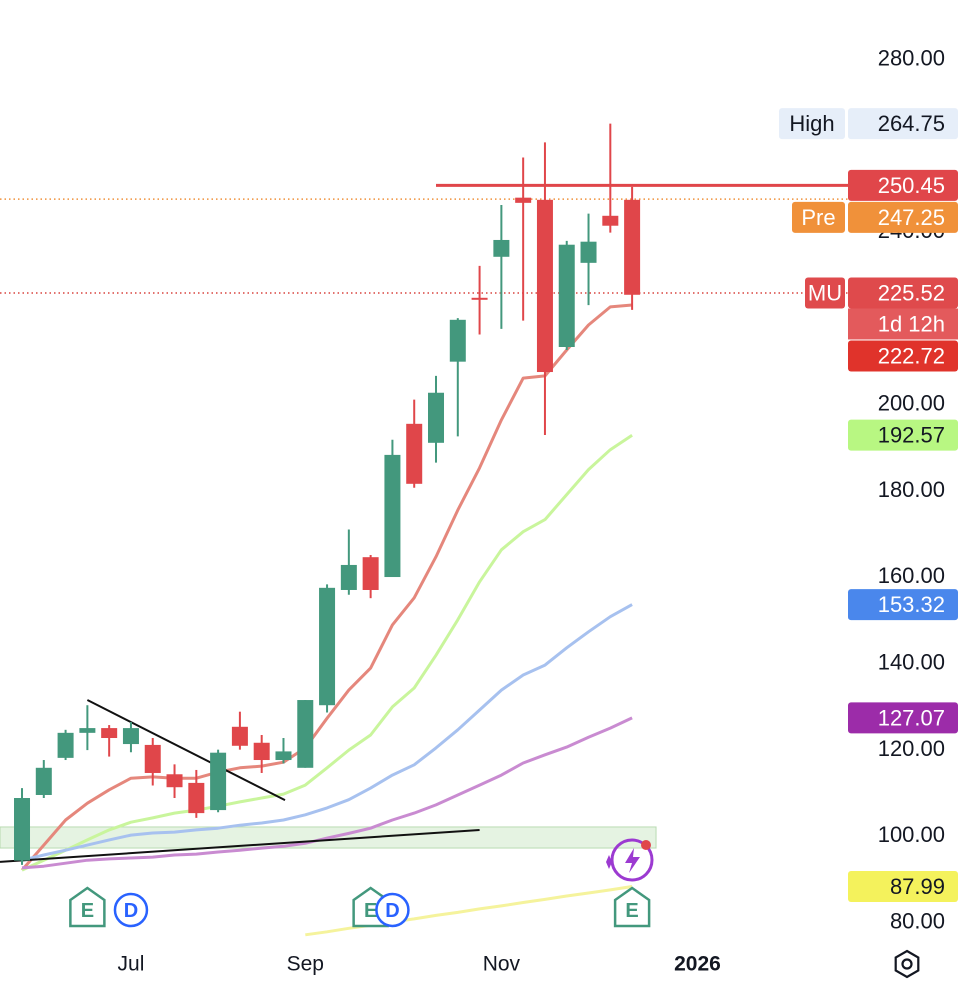  What do you see at coordinates (907, 964) in the screenshot?
I see `settings-icon` at bounding box center [907, 964].